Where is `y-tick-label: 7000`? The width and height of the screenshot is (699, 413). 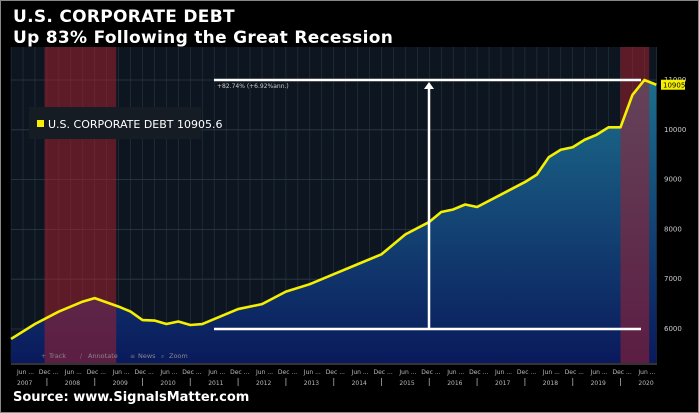
y-tick-label: 7000 is located at coordinates (673, 279).